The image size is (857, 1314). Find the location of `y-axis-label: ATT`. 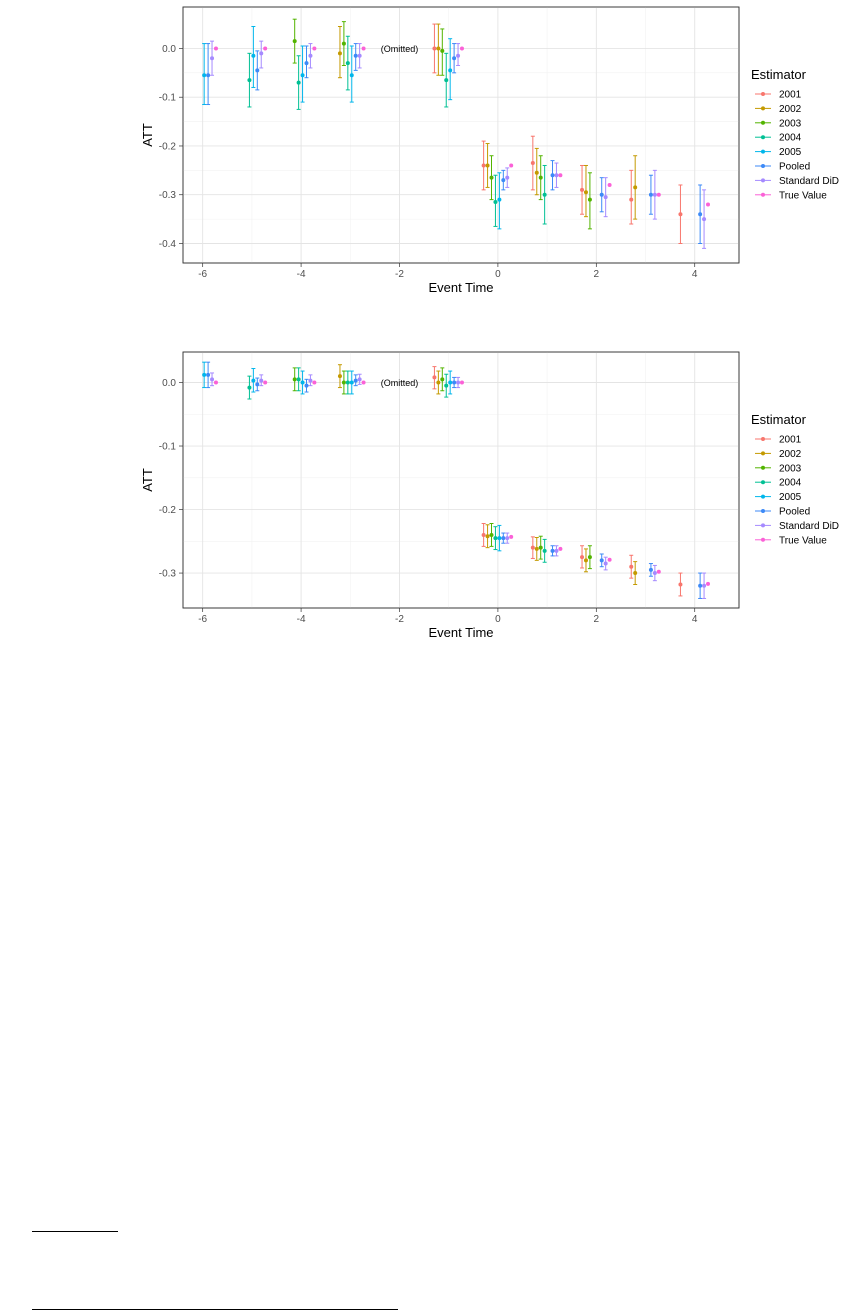

y-axis-label: ATT is located at coordinates (147, 480).